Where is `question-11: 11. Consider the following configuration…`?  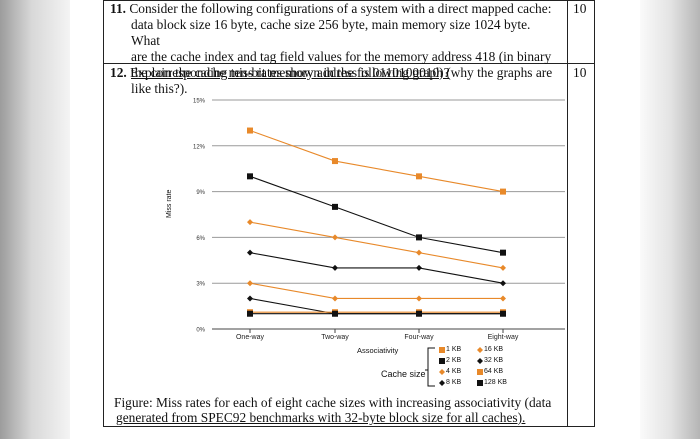 question-11: 11. Consider the following configuration… is located at coordinates (336, 41).